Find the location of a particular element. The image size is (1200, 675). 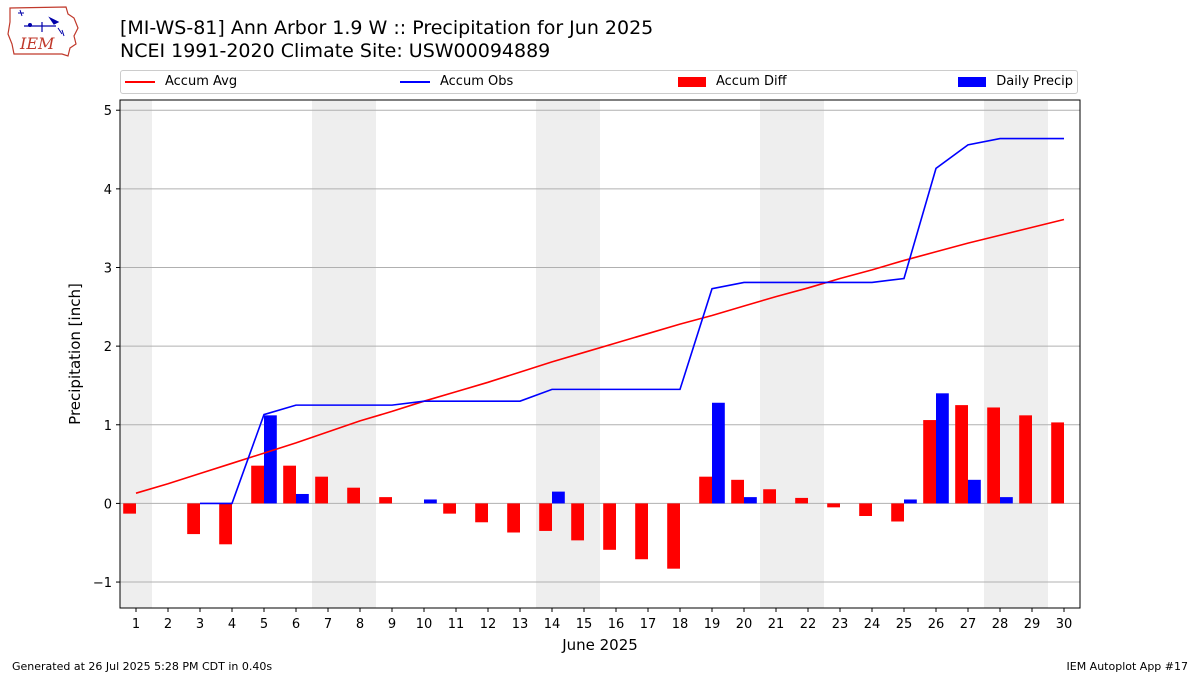

legend-label-accum-obs: Accum Obs is located at coordinates (477, 81).